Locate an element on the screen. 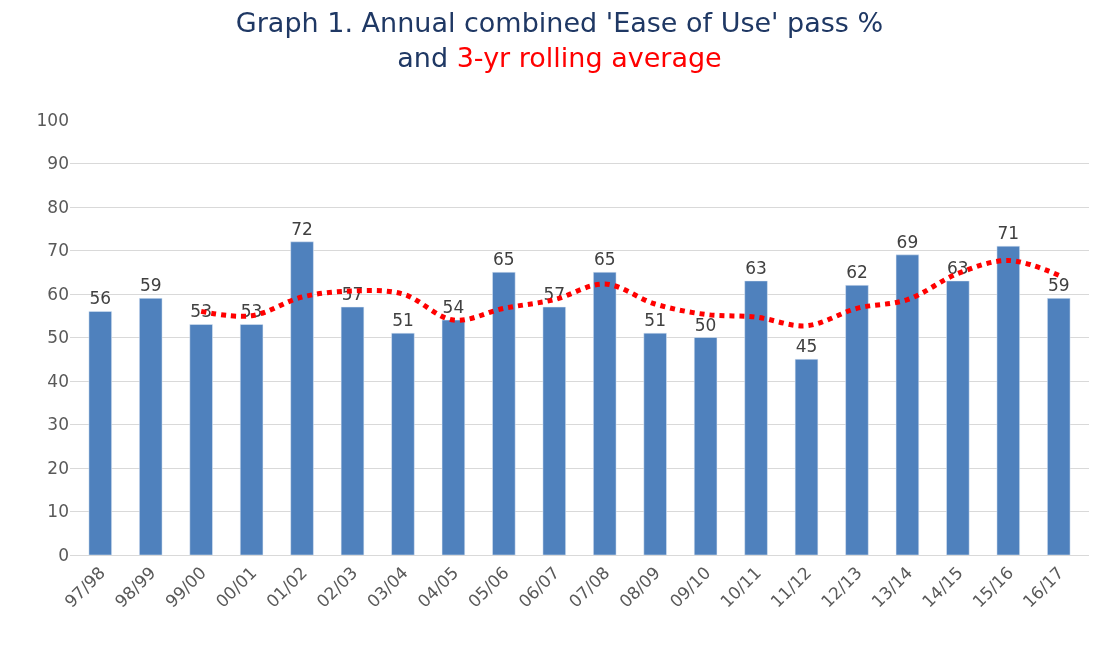  data-label: 45 is located at coordinates (806, 346).